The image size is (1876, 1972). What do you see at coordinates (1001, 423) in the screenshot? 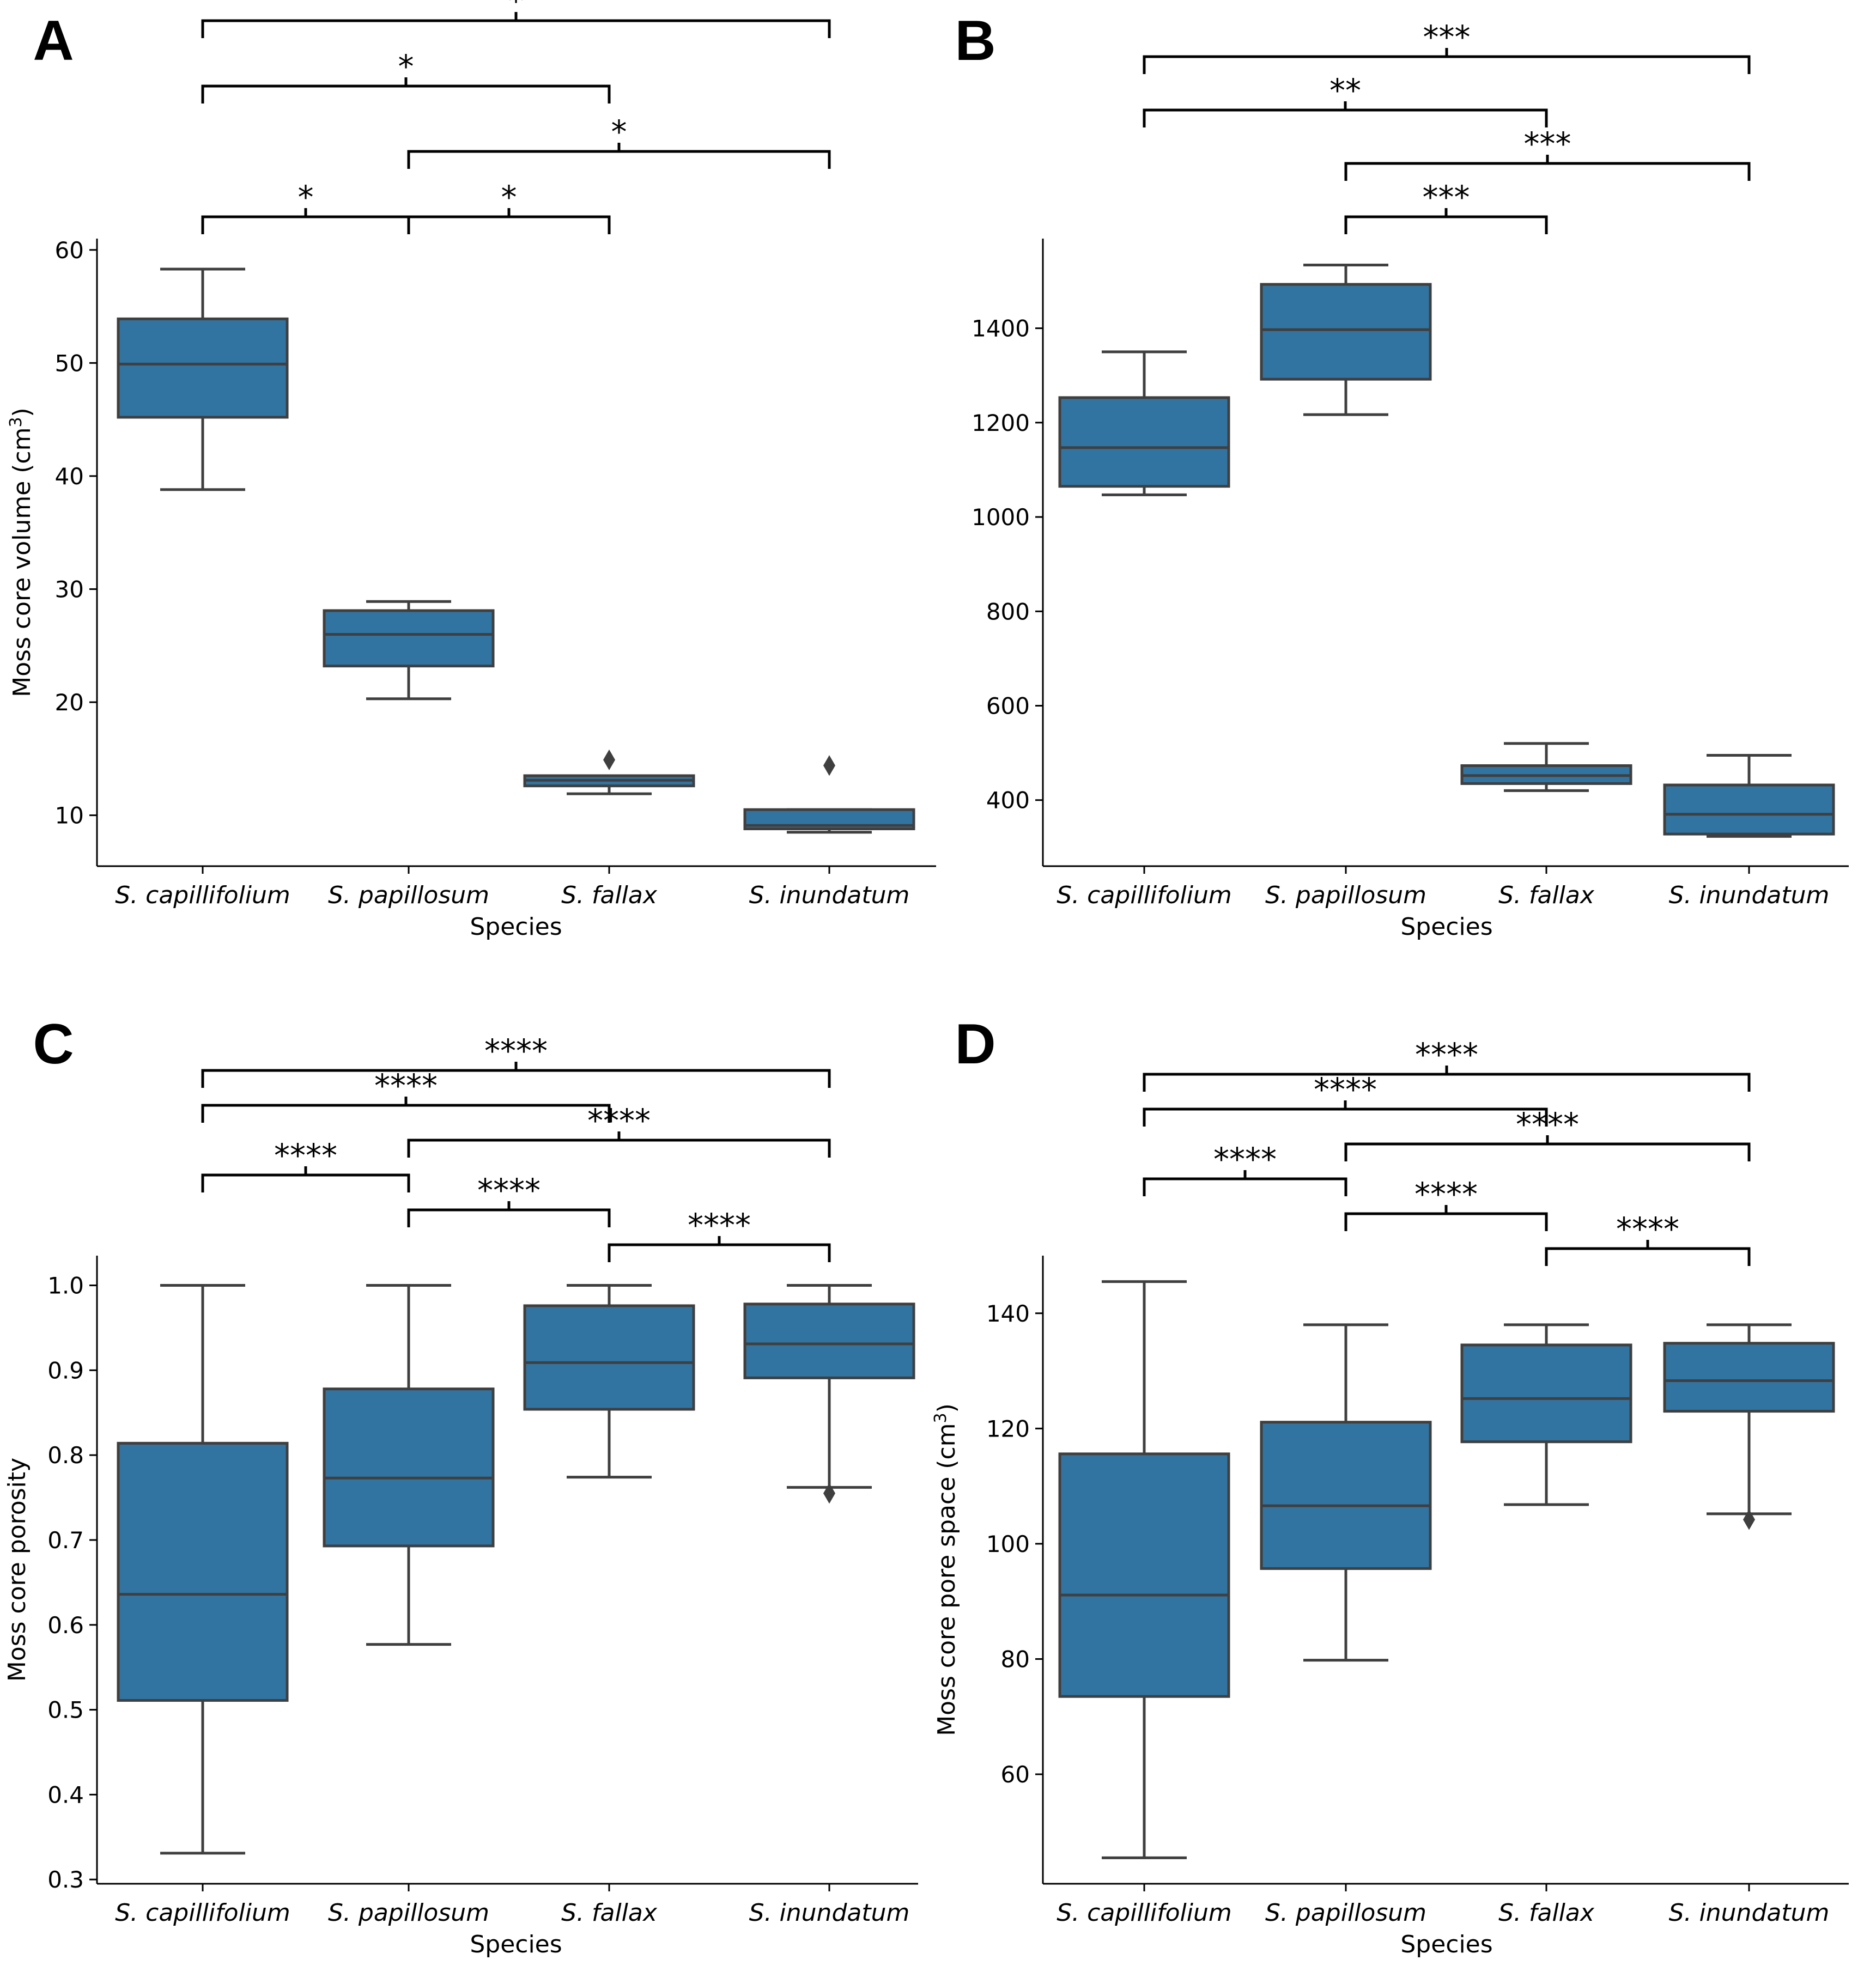
I see `y-tick-label: 1200` at bounding box center [1001, 423].